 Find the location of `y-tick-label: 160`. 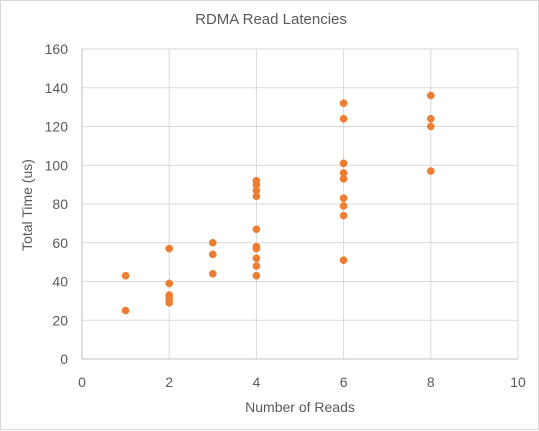

y-tick-label: 160 is located at coordinates (57, 49).